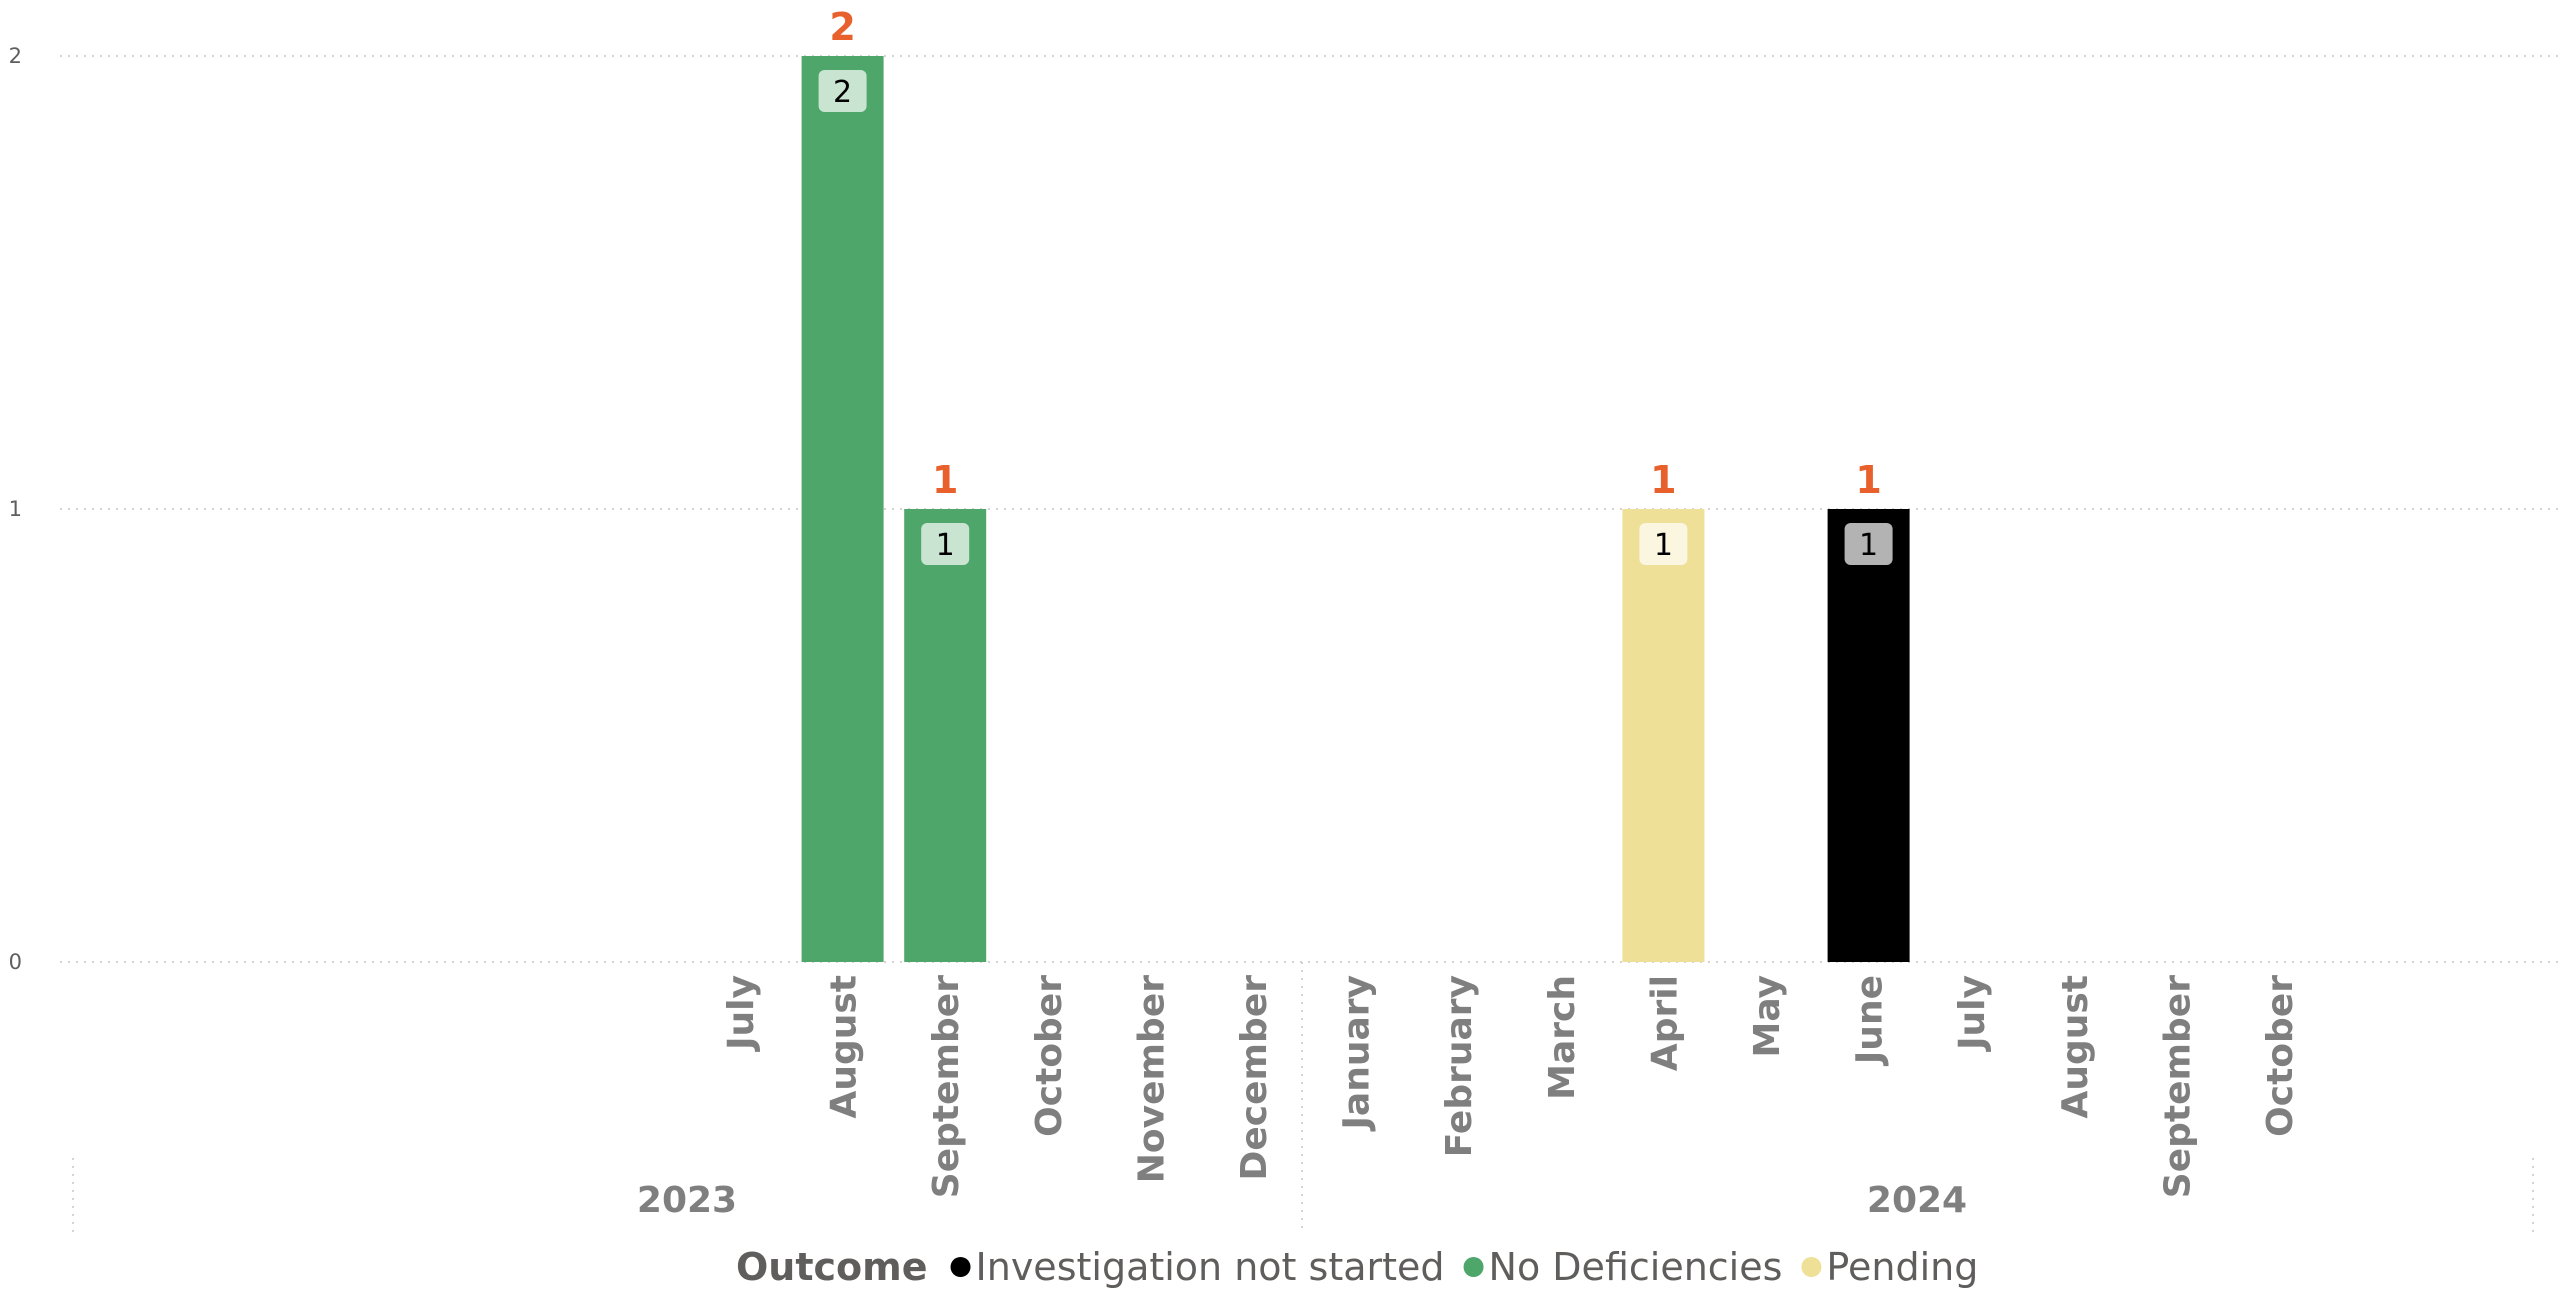 The height and width of the screenshot is (1294, 2560). I want to click on x-tick-label: May, so click(1767, 1016).